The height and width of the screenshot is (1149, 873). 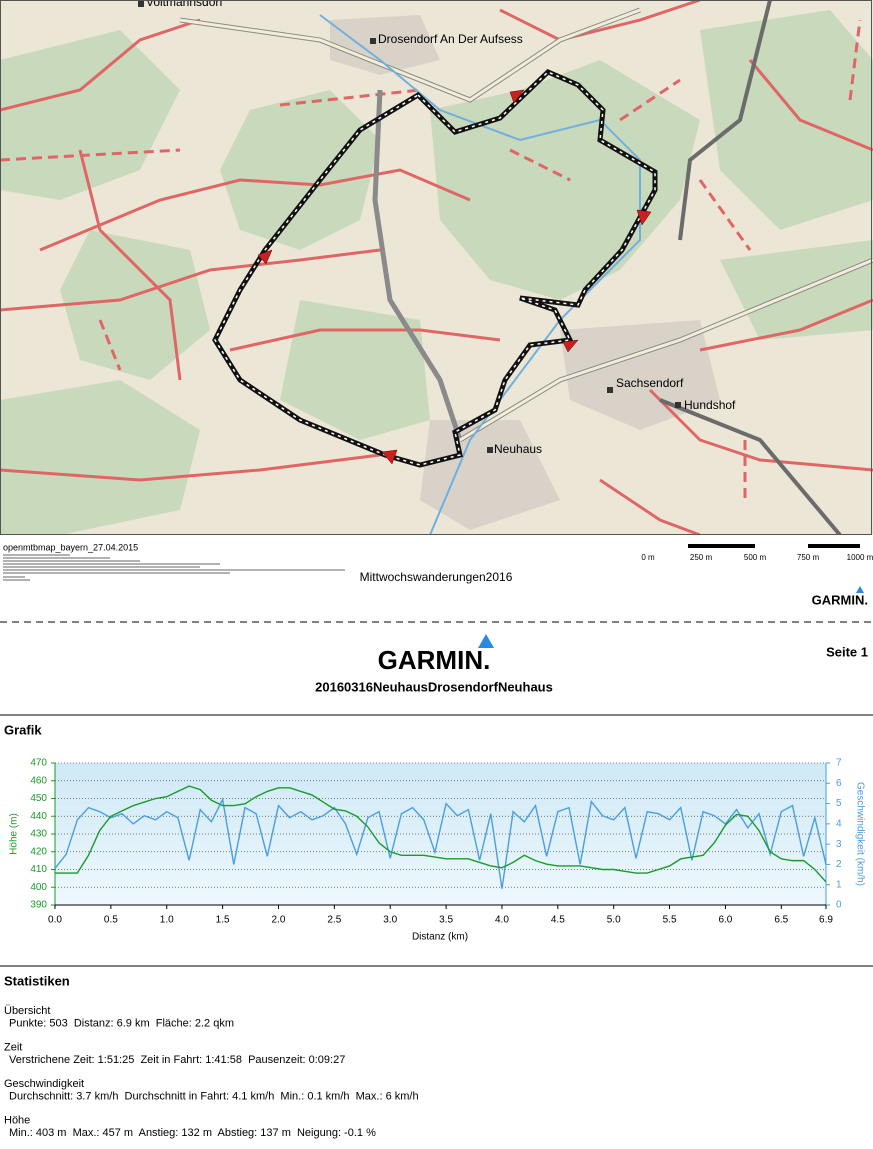 I want to click on y-tick-label: 400, so click(x=38, y=887).